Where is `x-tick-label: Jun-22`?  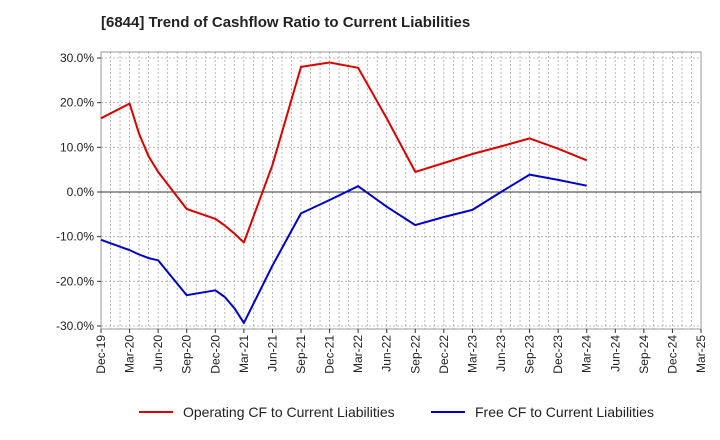
x-tick-label: Jun-22 is located at coordinates (387, 353).